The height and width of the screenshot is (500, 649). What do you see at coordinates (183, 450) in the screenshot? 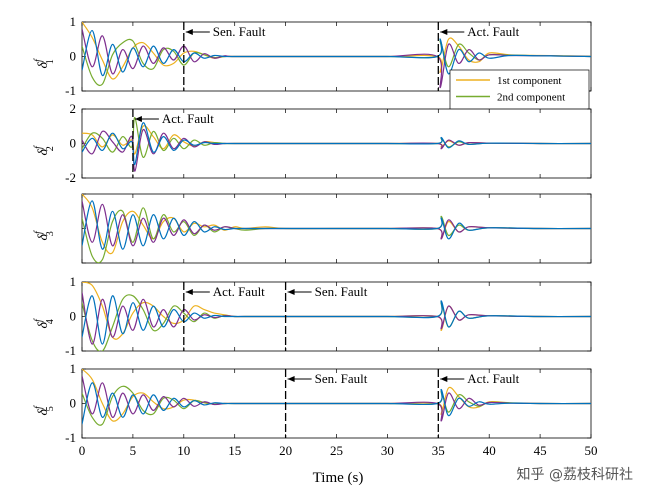
I see `x-tick-label: 10` at bounding box center [183, 450].